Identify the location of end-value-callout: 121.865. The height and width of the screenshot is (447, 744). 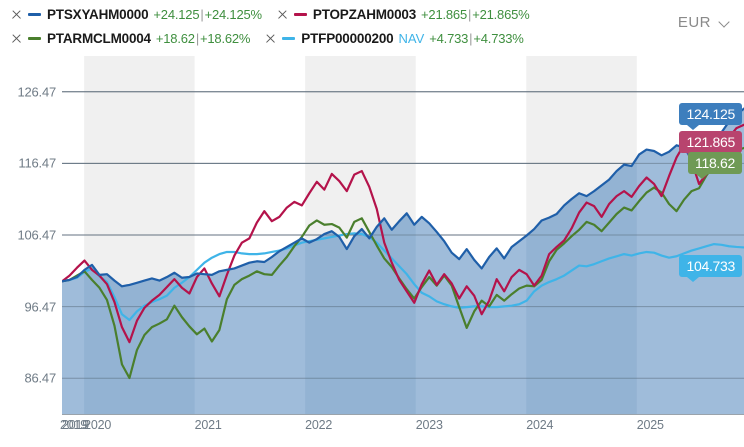
(710, 144).